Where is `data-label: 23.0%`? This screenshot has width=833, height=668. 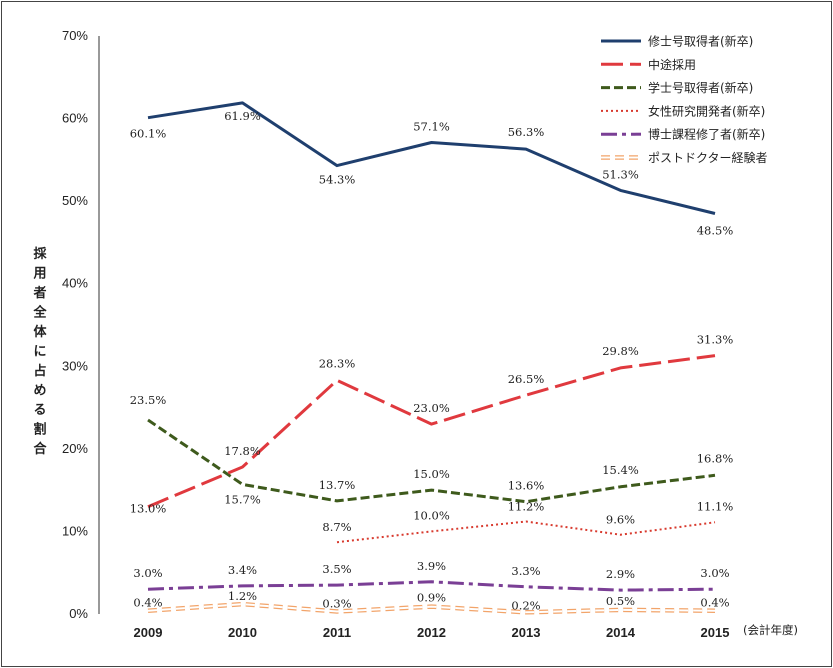
data-label: 23.0% is located at coordinates (431, 408).